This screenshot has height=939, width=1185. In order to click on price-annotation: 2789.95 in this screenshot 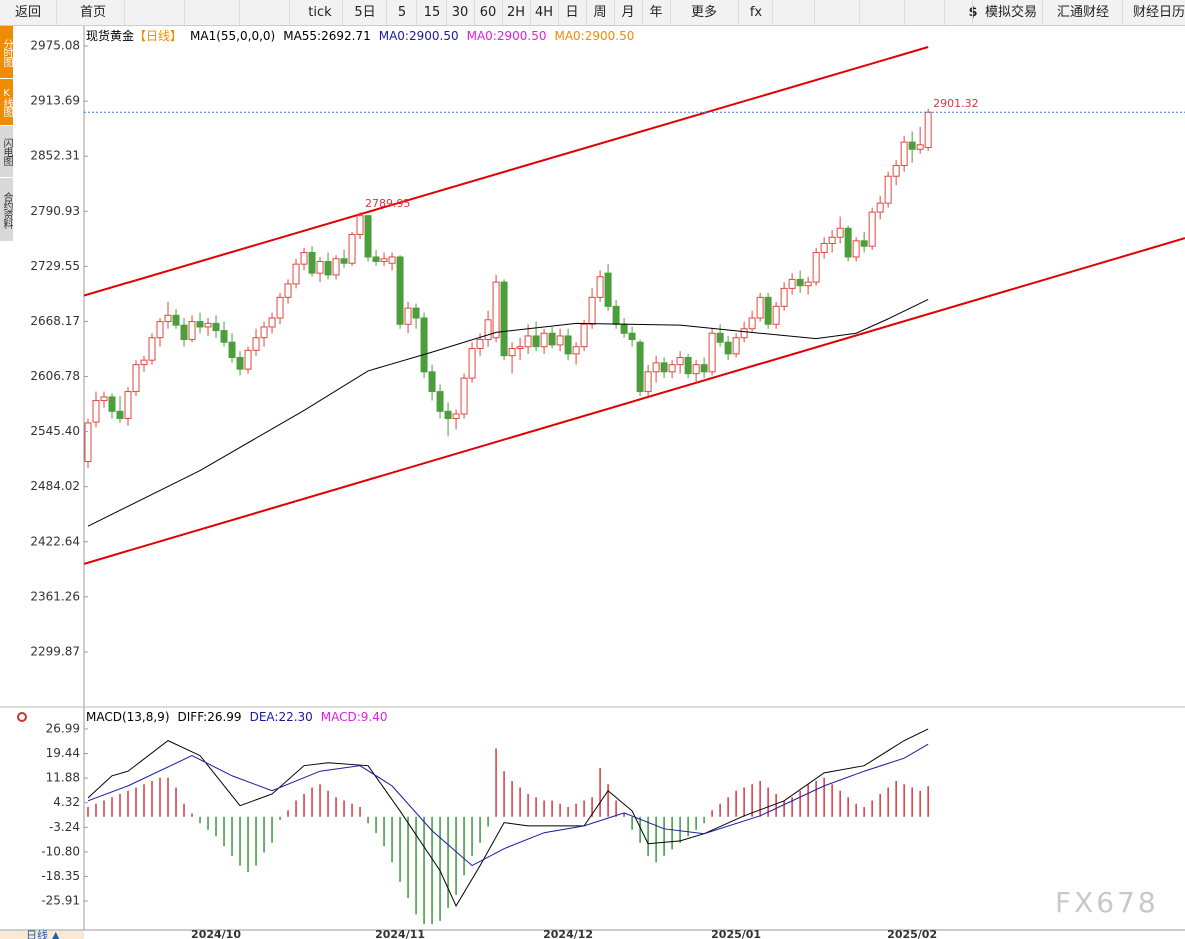, I will do `click(388, 203)`.